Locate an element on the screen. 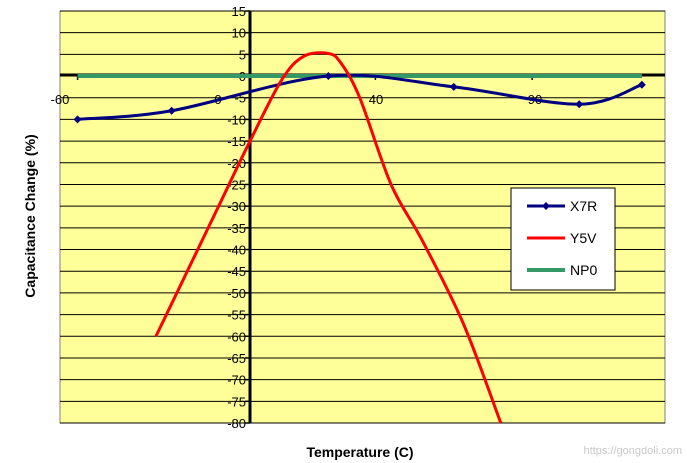 This screenshot has height=463, width=687. y-tick-label: -55 is located at coordinates (236, 315).